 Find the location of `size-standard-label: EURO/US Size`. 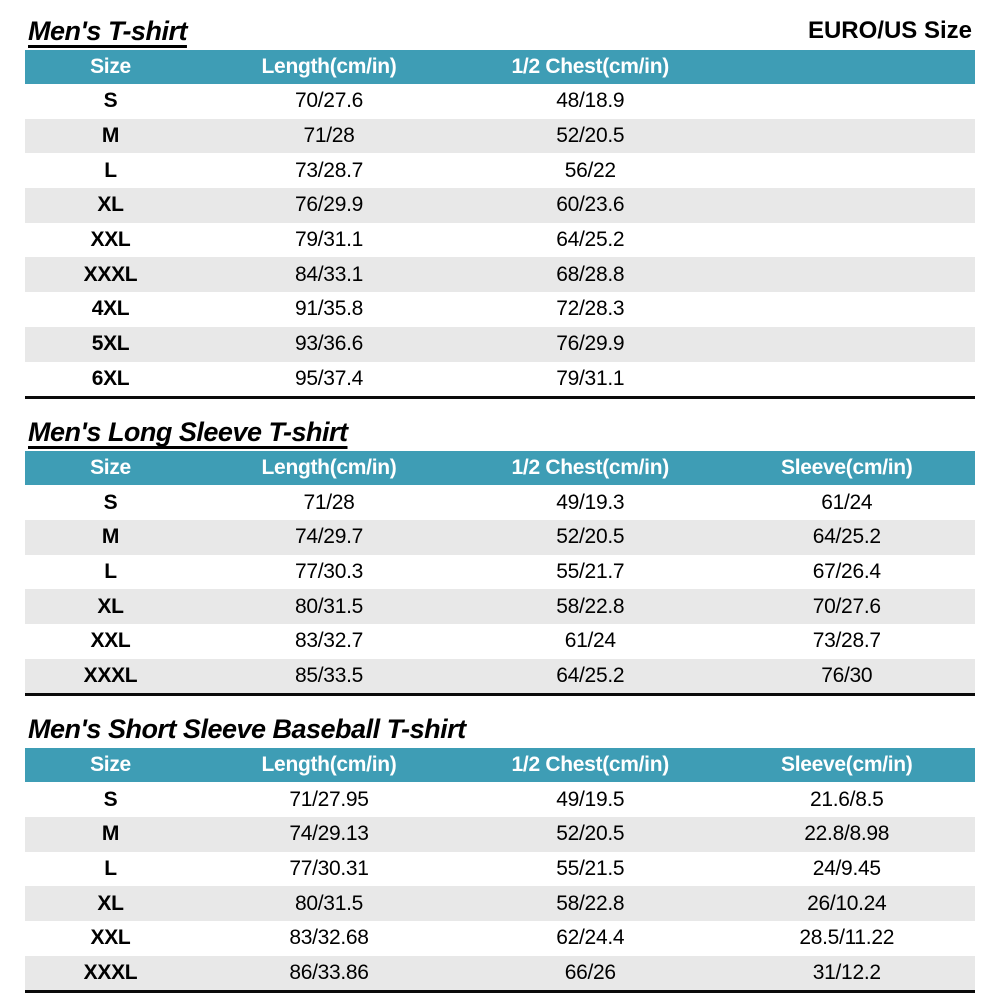

size-standard-label: EURO/US Size is located at coordinates (889, 30).